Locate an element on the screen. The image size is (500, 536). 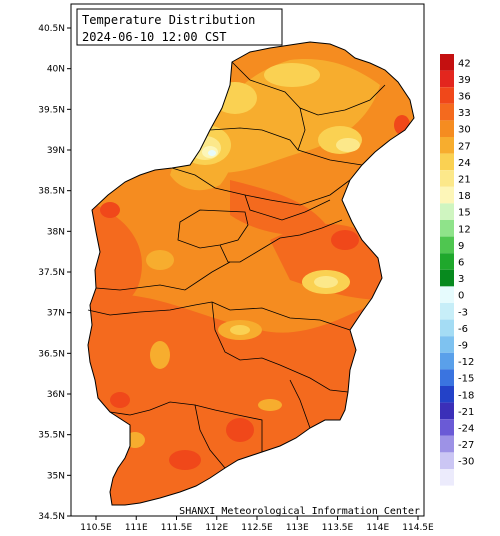
legend-label: -30 is located at coordinates (466, 462).